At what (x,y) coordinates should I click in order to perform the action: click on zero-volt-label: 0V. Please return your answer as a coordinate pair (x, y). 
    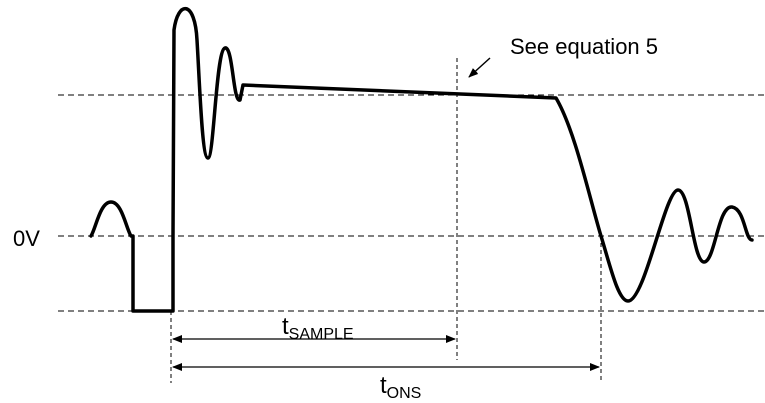
    Looking at the image, I should click on (26, 238).